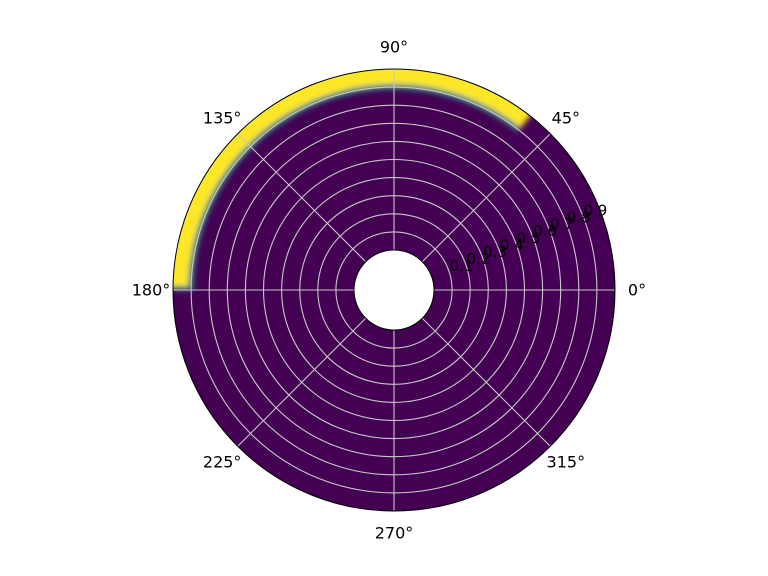  I want to click on theta-tick-label: 225°, so click(222, 461).